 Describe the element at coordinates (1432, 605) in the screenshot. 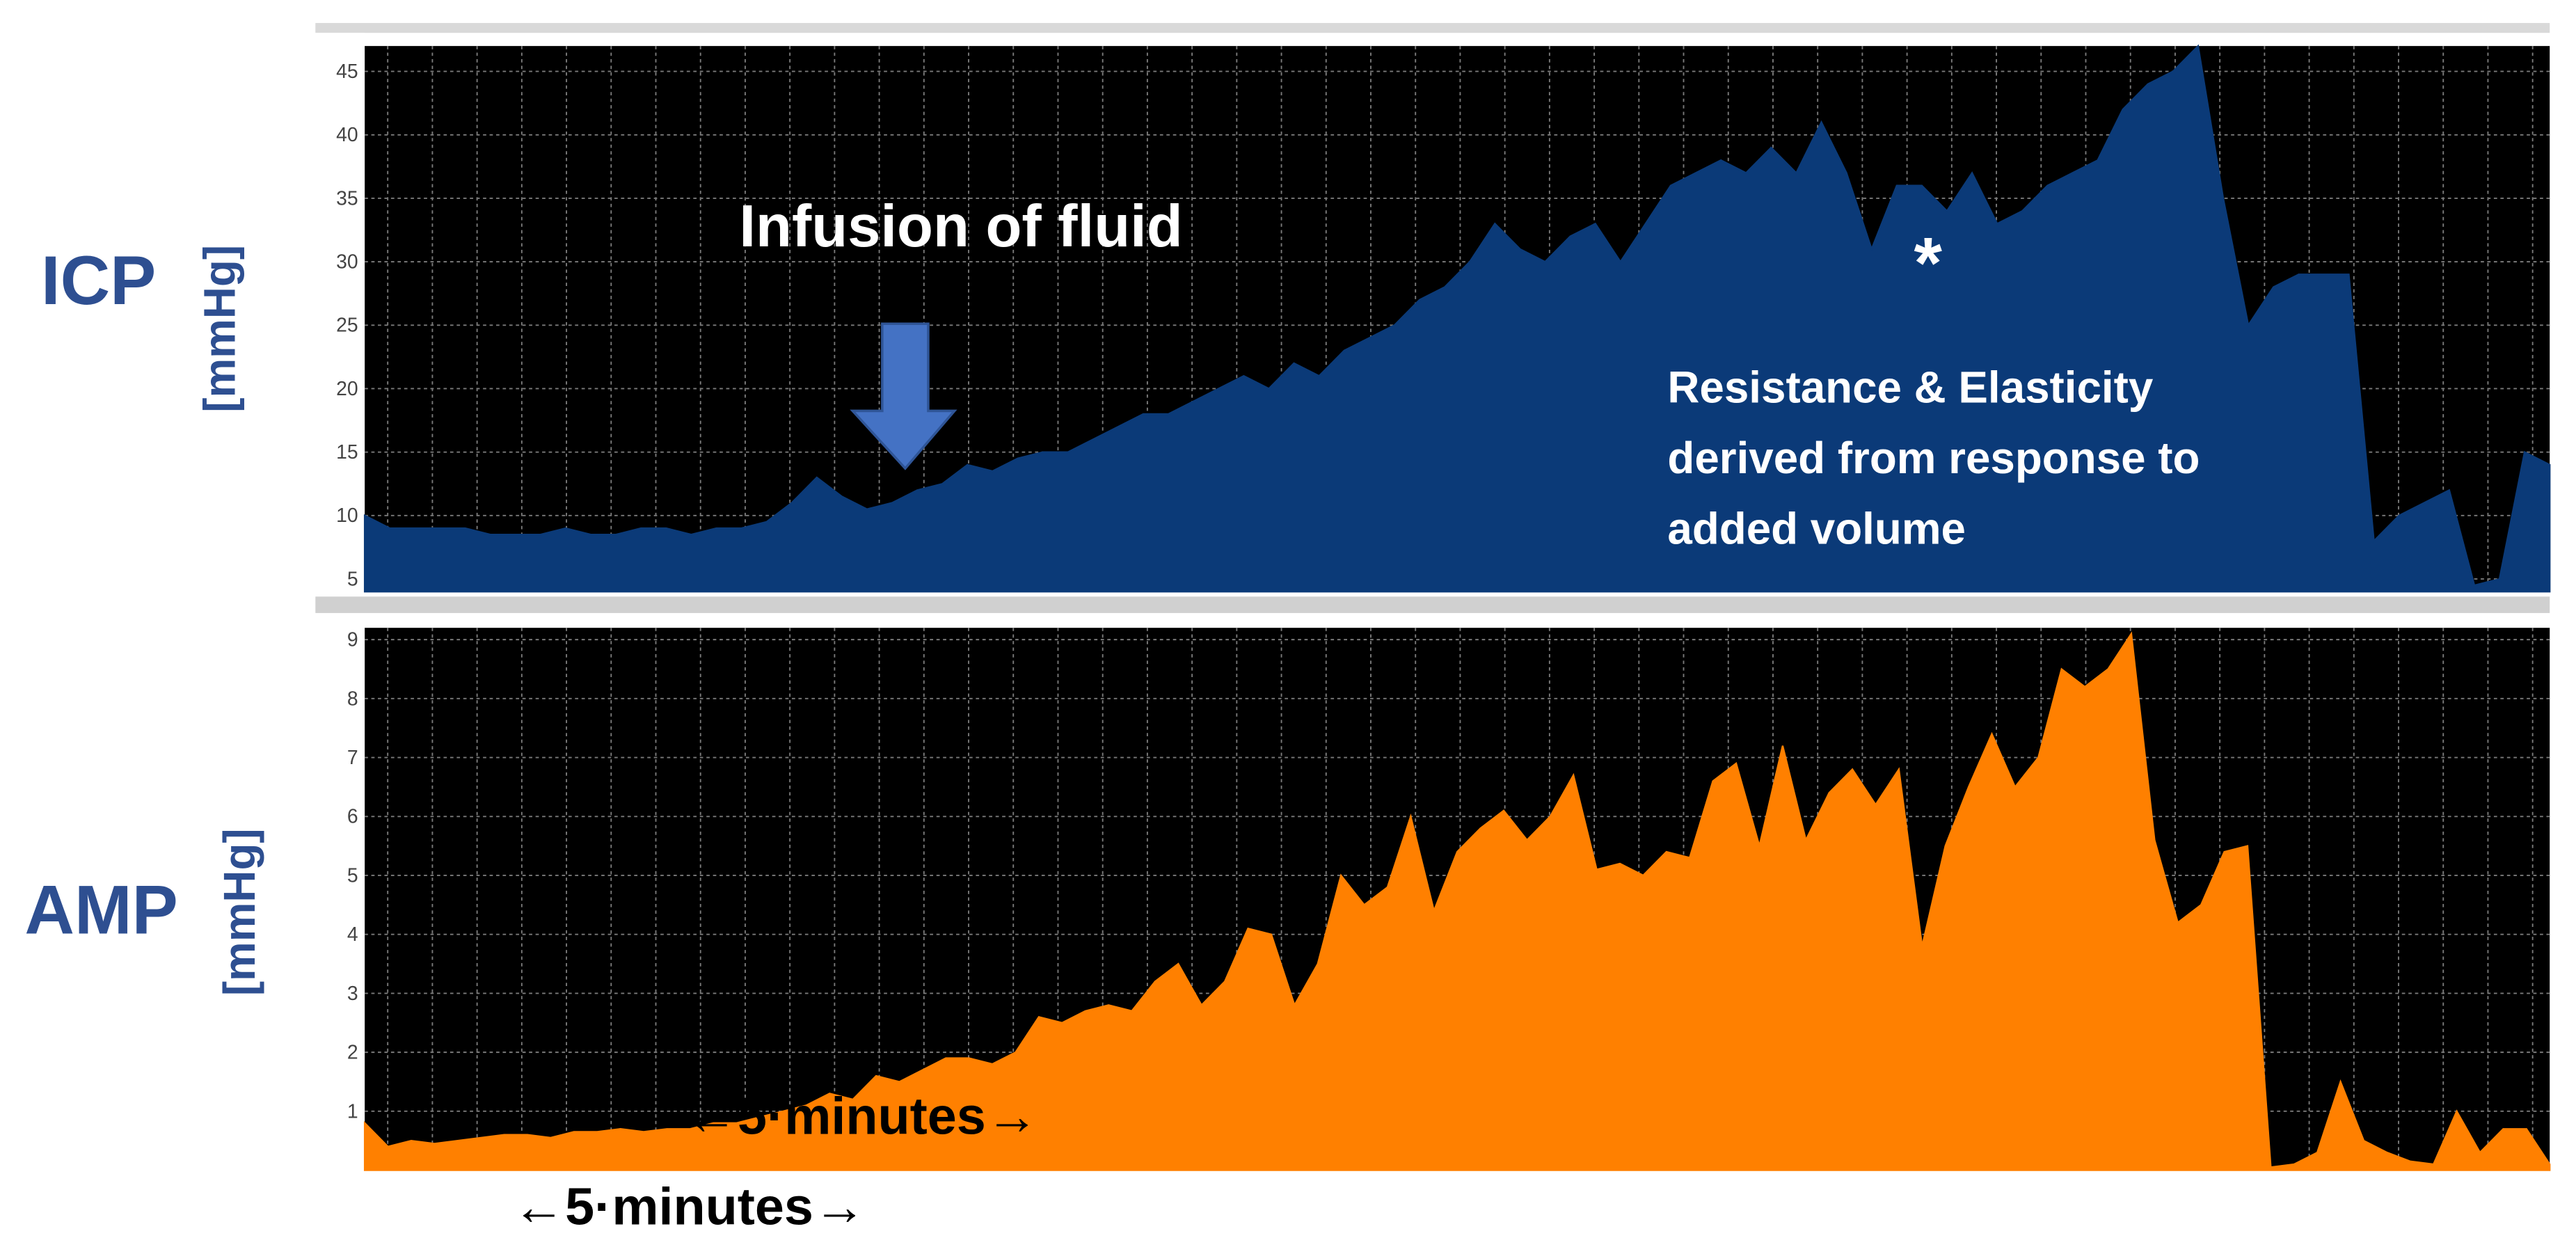

I see `panel-separator` at that location.